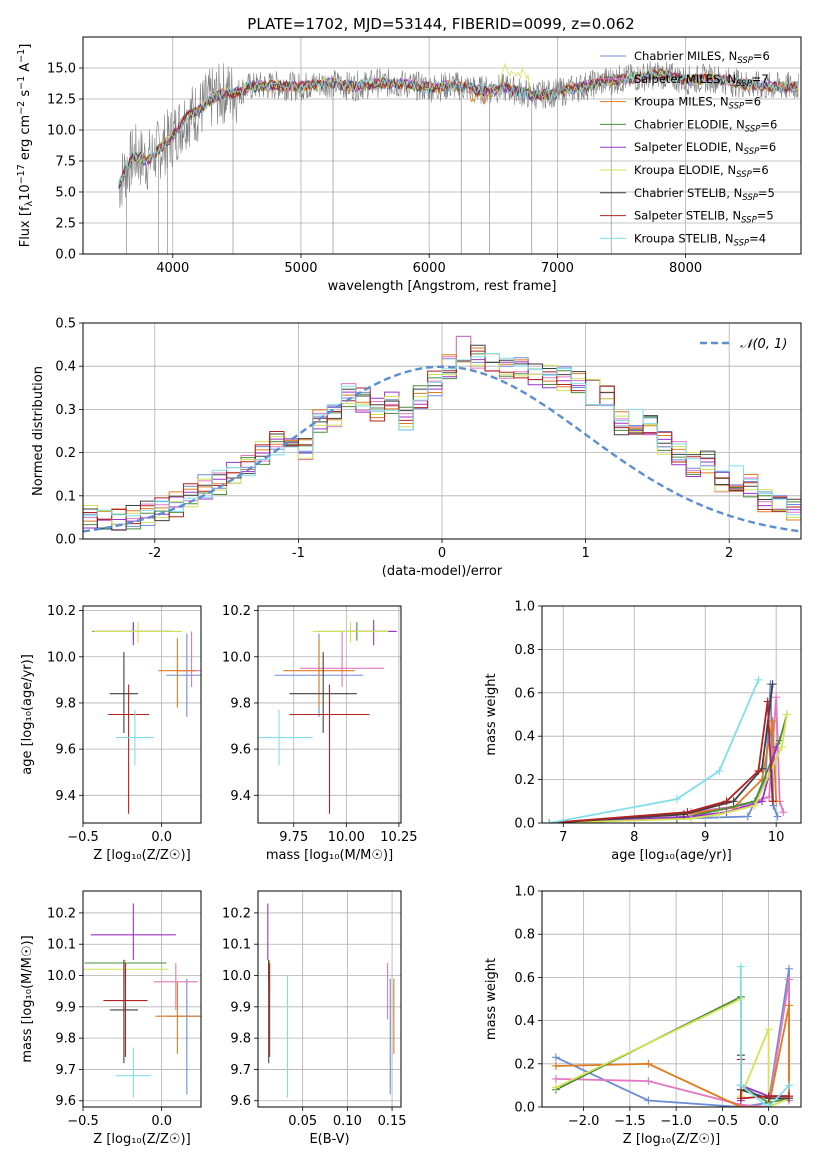  I want to click on y-label-part: Flux [f, so click(25, 226).